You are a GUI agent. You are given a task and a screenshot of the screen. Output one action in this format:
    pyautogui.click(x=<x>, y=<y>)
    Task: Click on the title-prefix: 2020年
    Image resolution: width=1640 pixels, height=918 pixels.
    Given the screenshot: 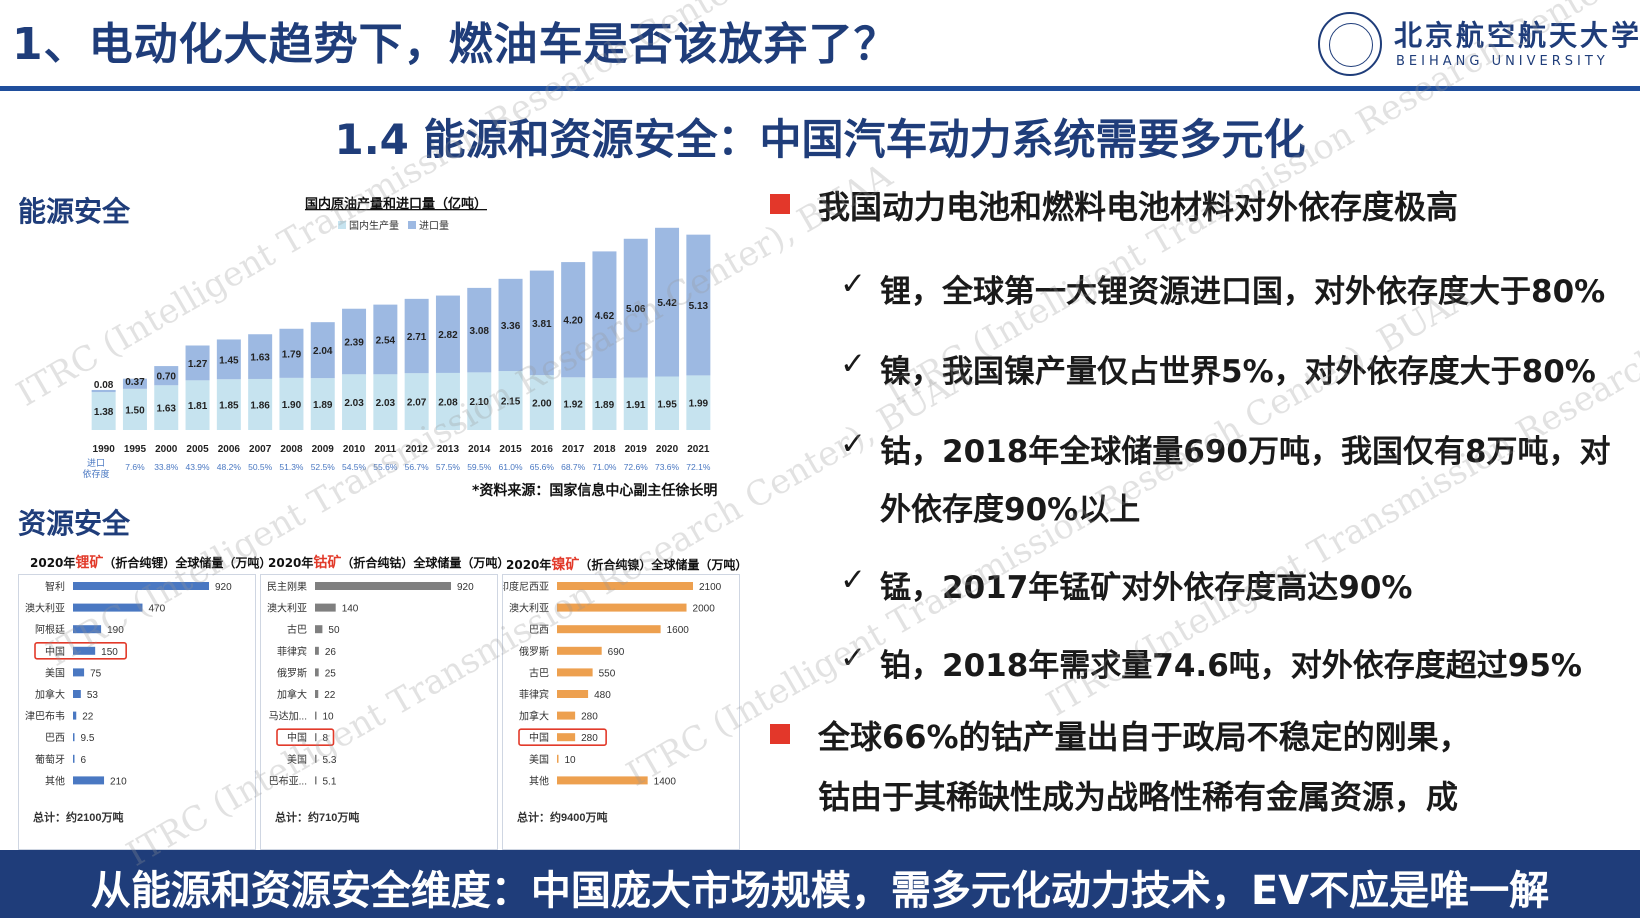 What is the action you would take?
    pyautogui.click(x=291, y=563)
    